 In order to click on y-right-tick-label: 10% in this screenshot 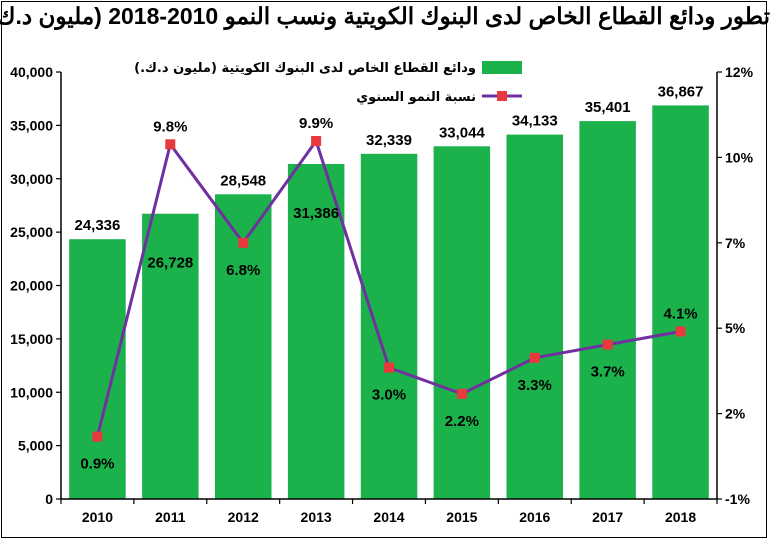, I will do `click(739, 157)`.